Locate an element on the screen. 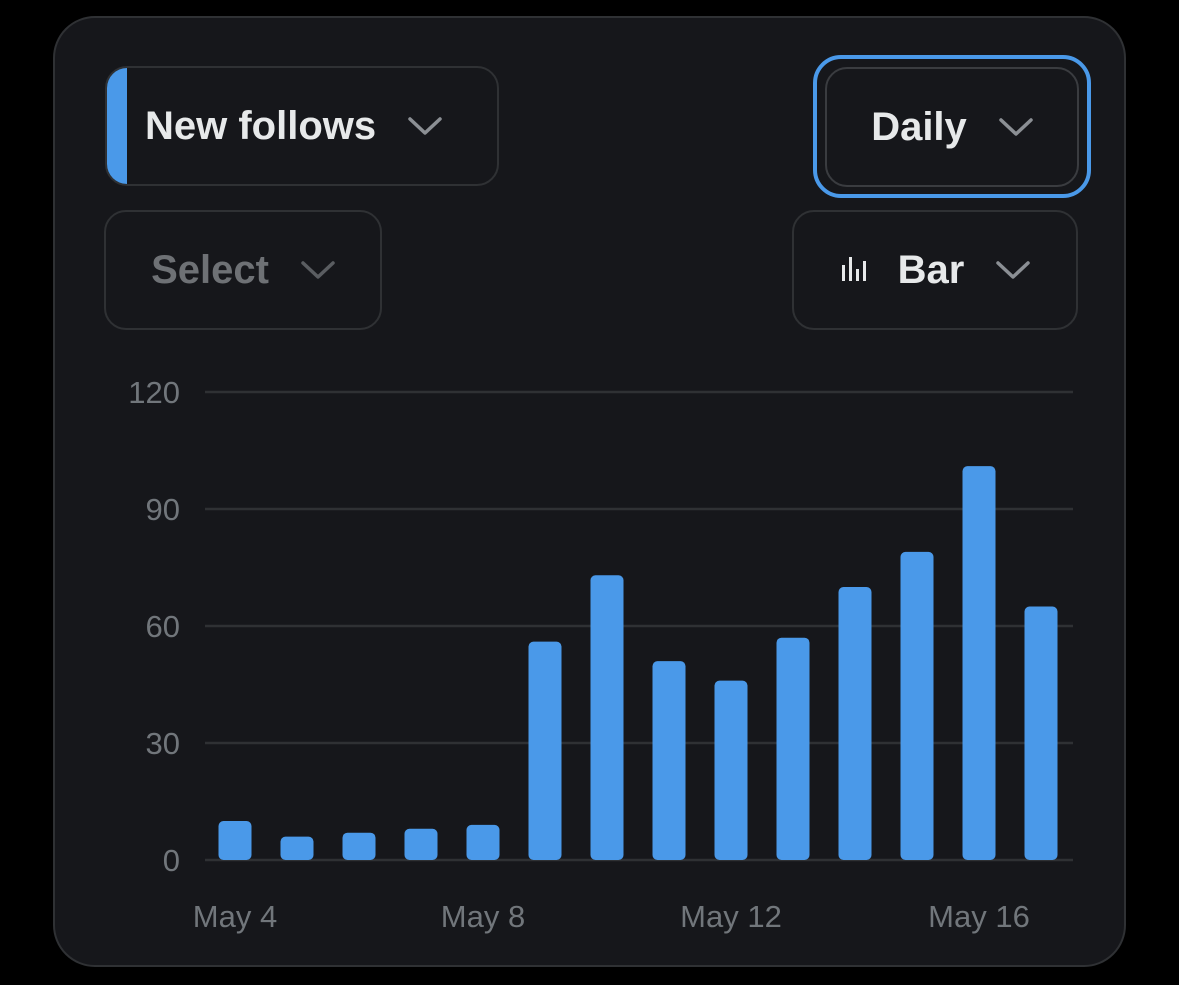 The width and height of the screenshot is (1179, 985). period-dropdown-focus-ring is located at coordinates (952, 126).